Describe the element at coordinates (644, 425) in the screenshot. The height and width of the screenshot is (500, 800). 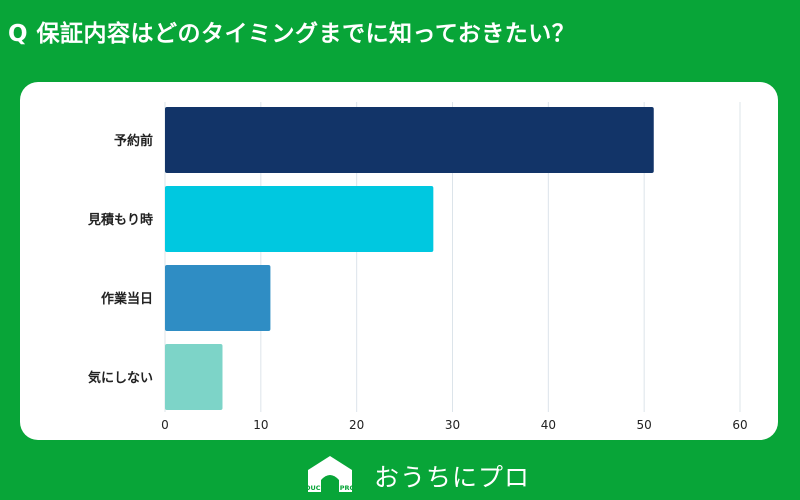
I see `x-tick-label: 50` at that location.